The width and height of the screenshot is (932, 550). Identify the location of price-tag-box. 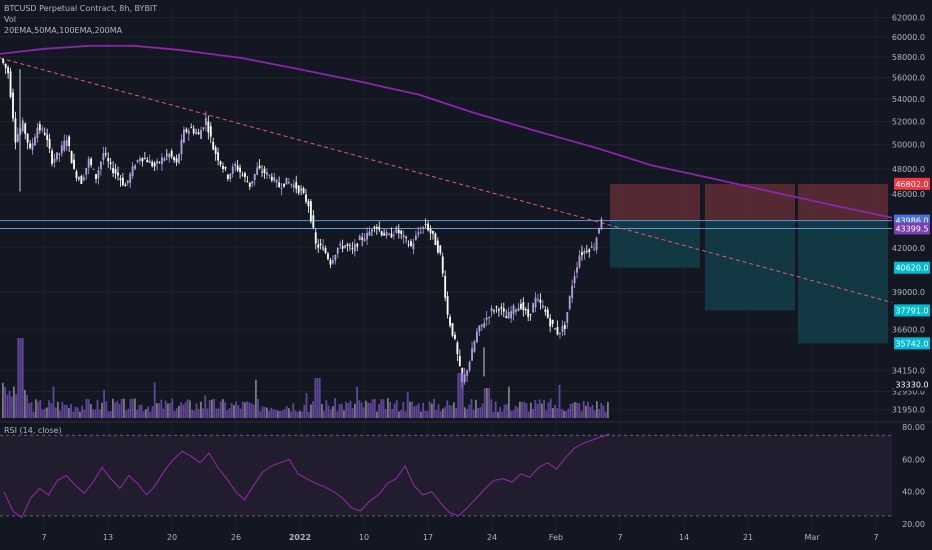
(912, 183).